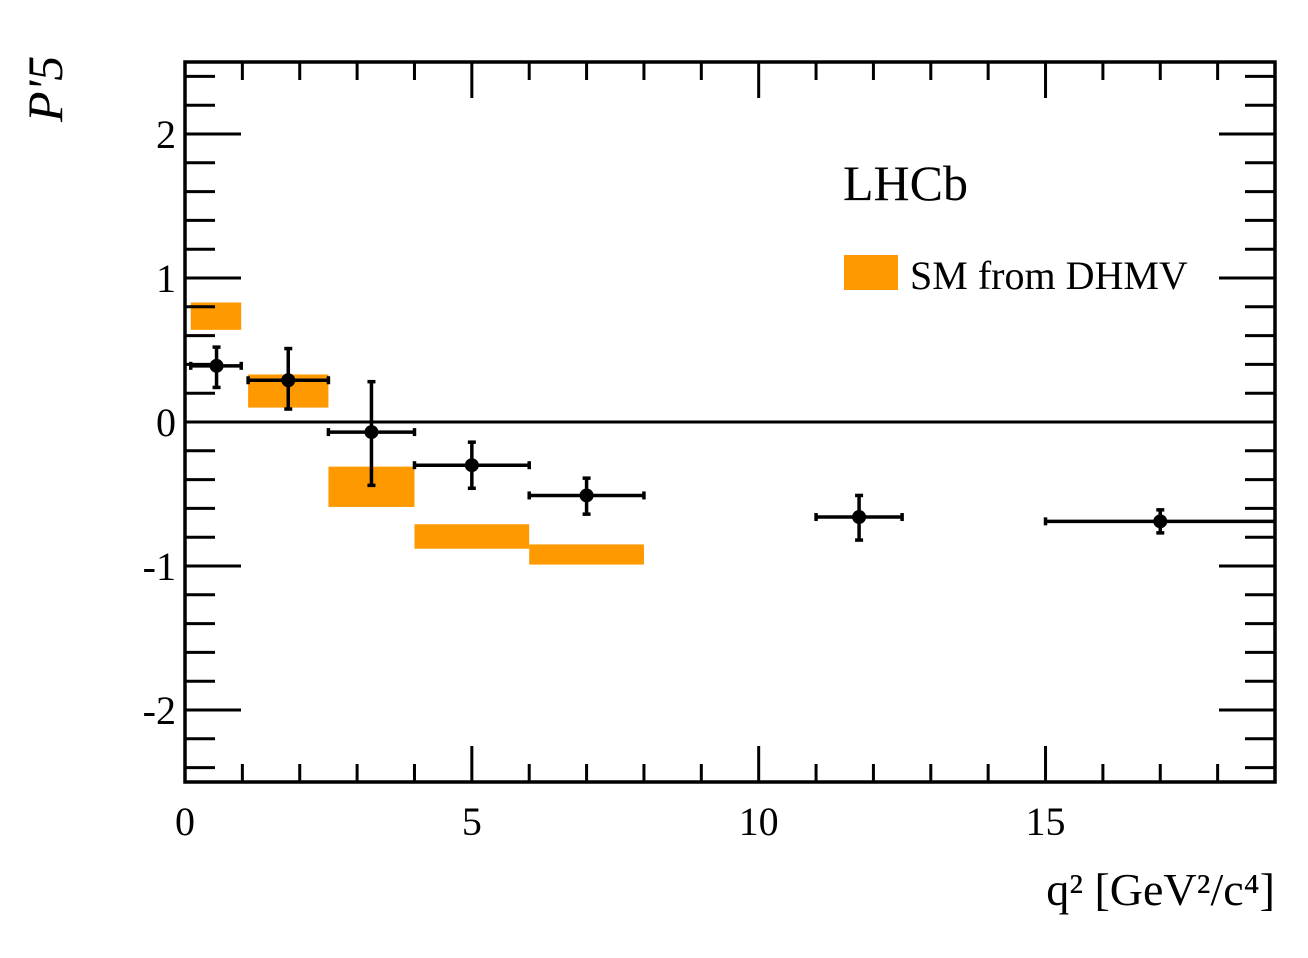 The width and height of the screenshot is (1308, 958). I want to click on x-tick-label: 10, so click(759, 821).